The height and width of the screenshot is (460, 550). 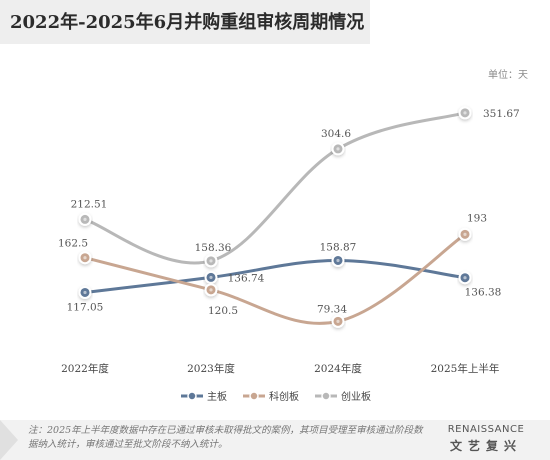 What do you see at coordinates (485, 446) in the screenshot?
I see `logo-chinese: 文艺复兴` at bounding box center [485, 446].